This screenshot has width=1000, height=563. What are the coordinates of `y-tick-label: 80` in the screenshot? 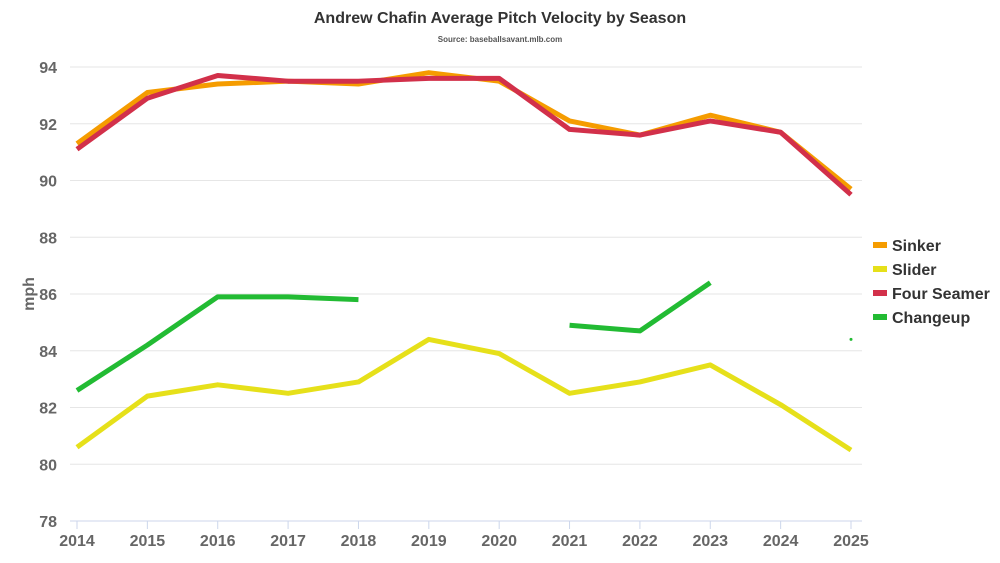 It's located at (48, 465).